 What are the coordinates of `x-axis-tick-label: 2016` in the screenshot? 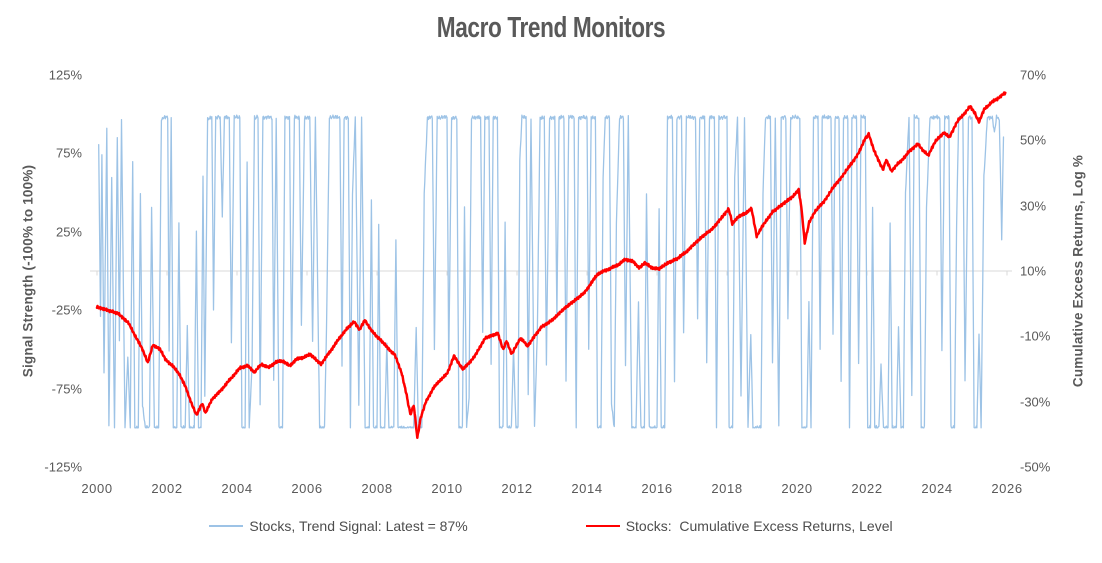 It's located at (657, 488).